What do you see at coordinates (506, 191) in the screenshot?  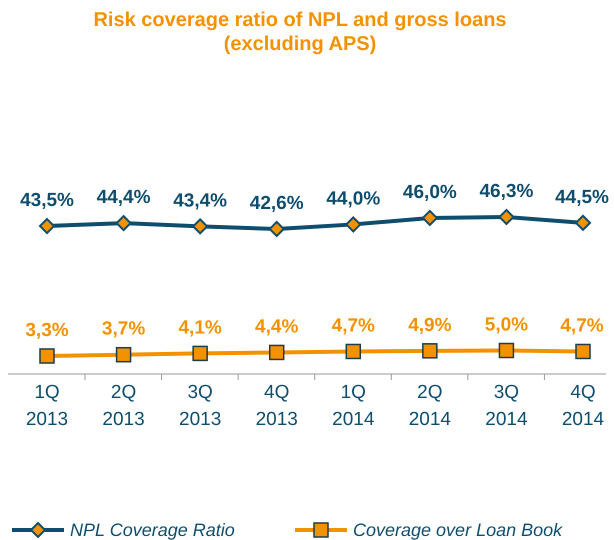 I see `data-label: 46,3%` at bounding box center [506, 191].